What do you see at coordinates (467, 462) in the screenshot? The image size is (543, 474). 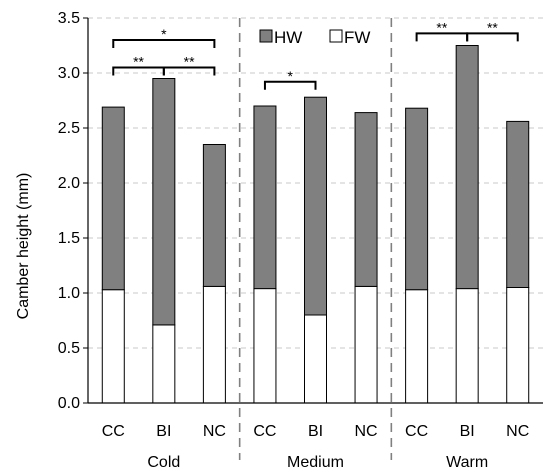 I see `group-label: Warm` at bounding box center [467, 462].